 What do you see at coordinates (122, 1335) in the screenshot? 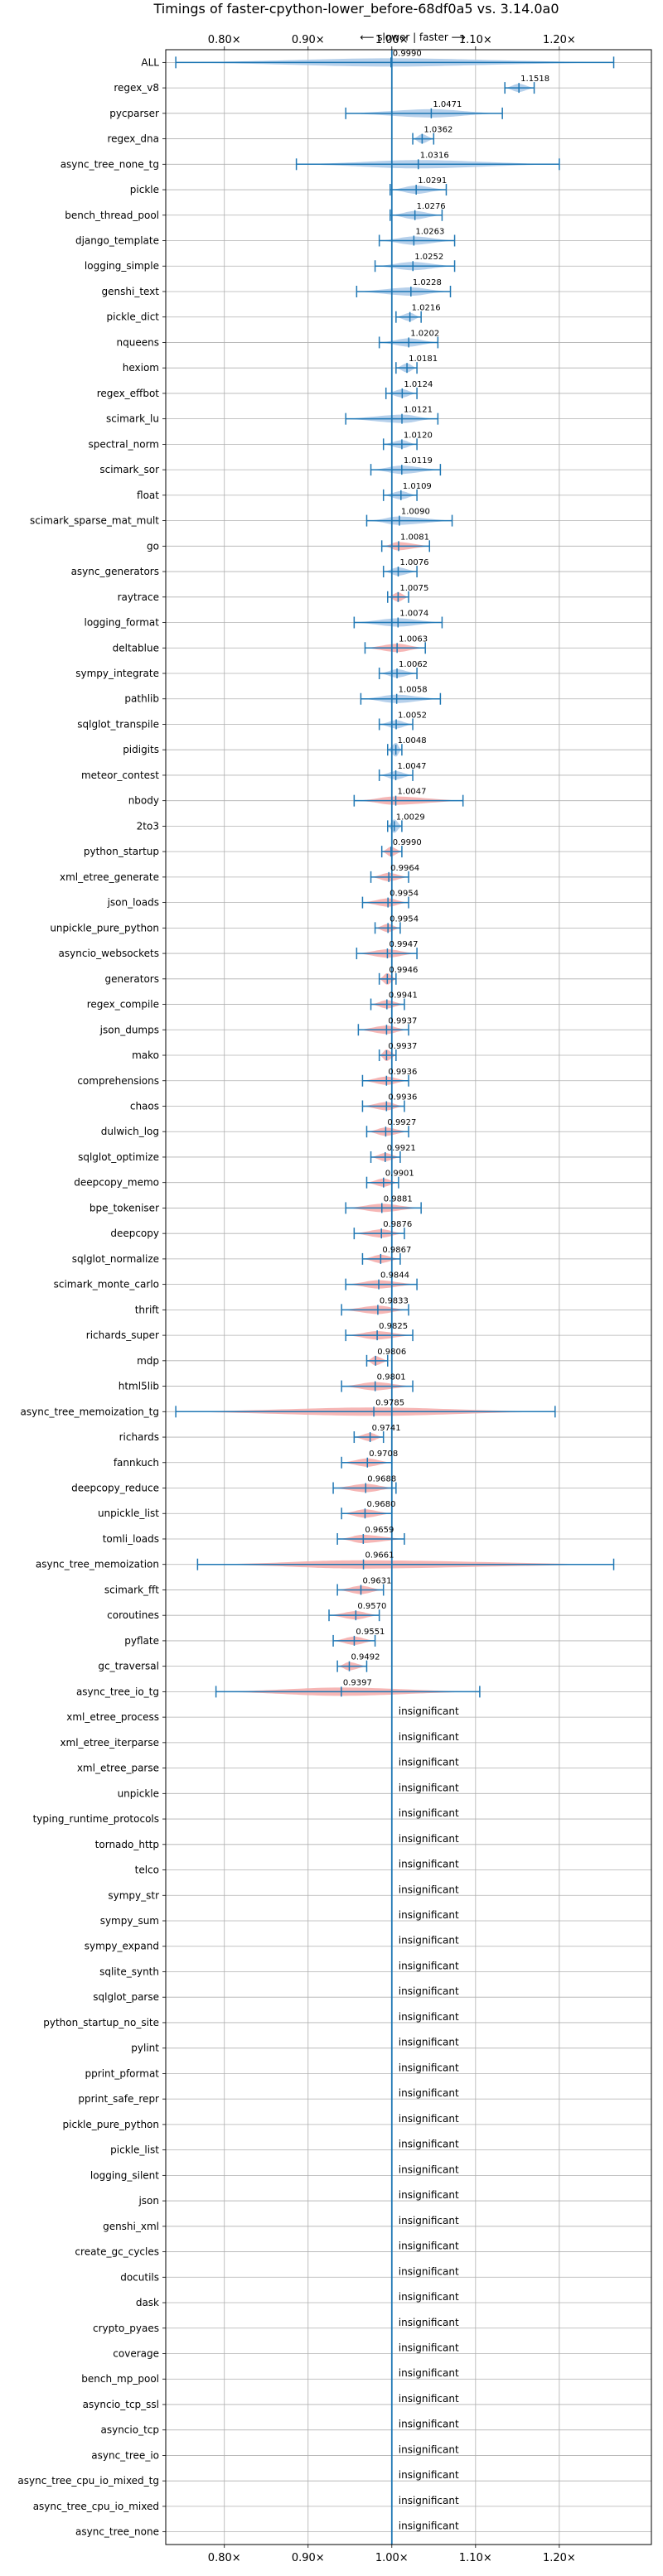
I see `benchmark-label: richards_super` at bounding box center [122, 1335].